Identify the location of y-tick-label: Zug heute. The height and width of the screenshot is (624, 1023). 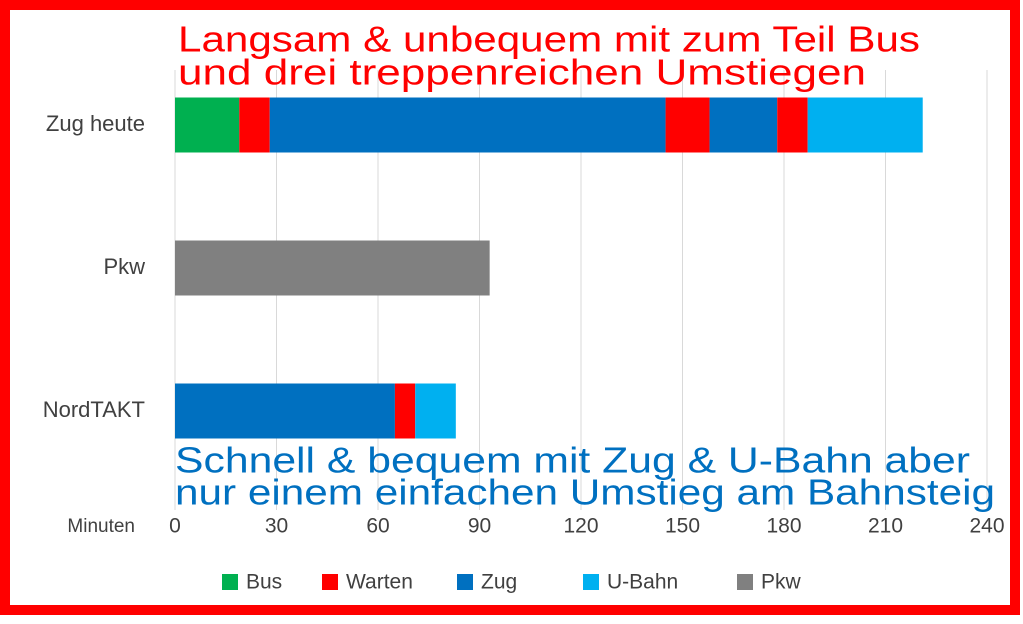
(95, 123).